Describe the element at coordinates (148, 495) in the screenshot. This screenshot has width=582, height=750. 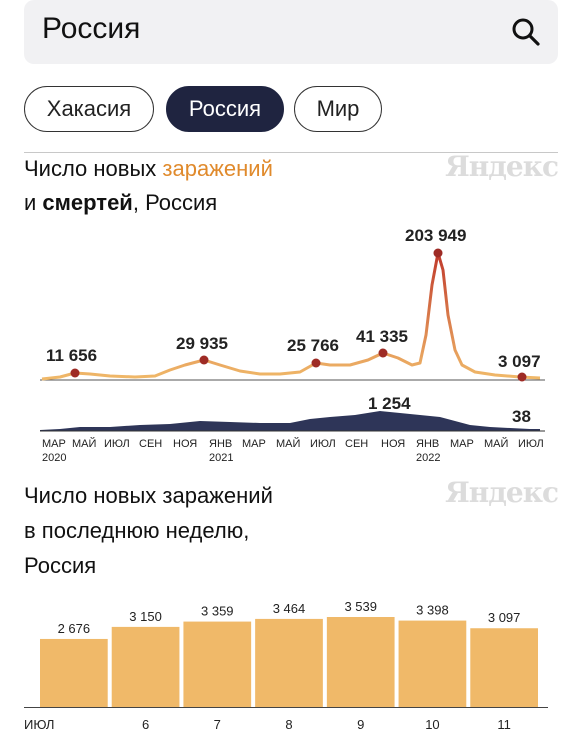
I see `chart2-title-line: Число новых заражений` at that location.